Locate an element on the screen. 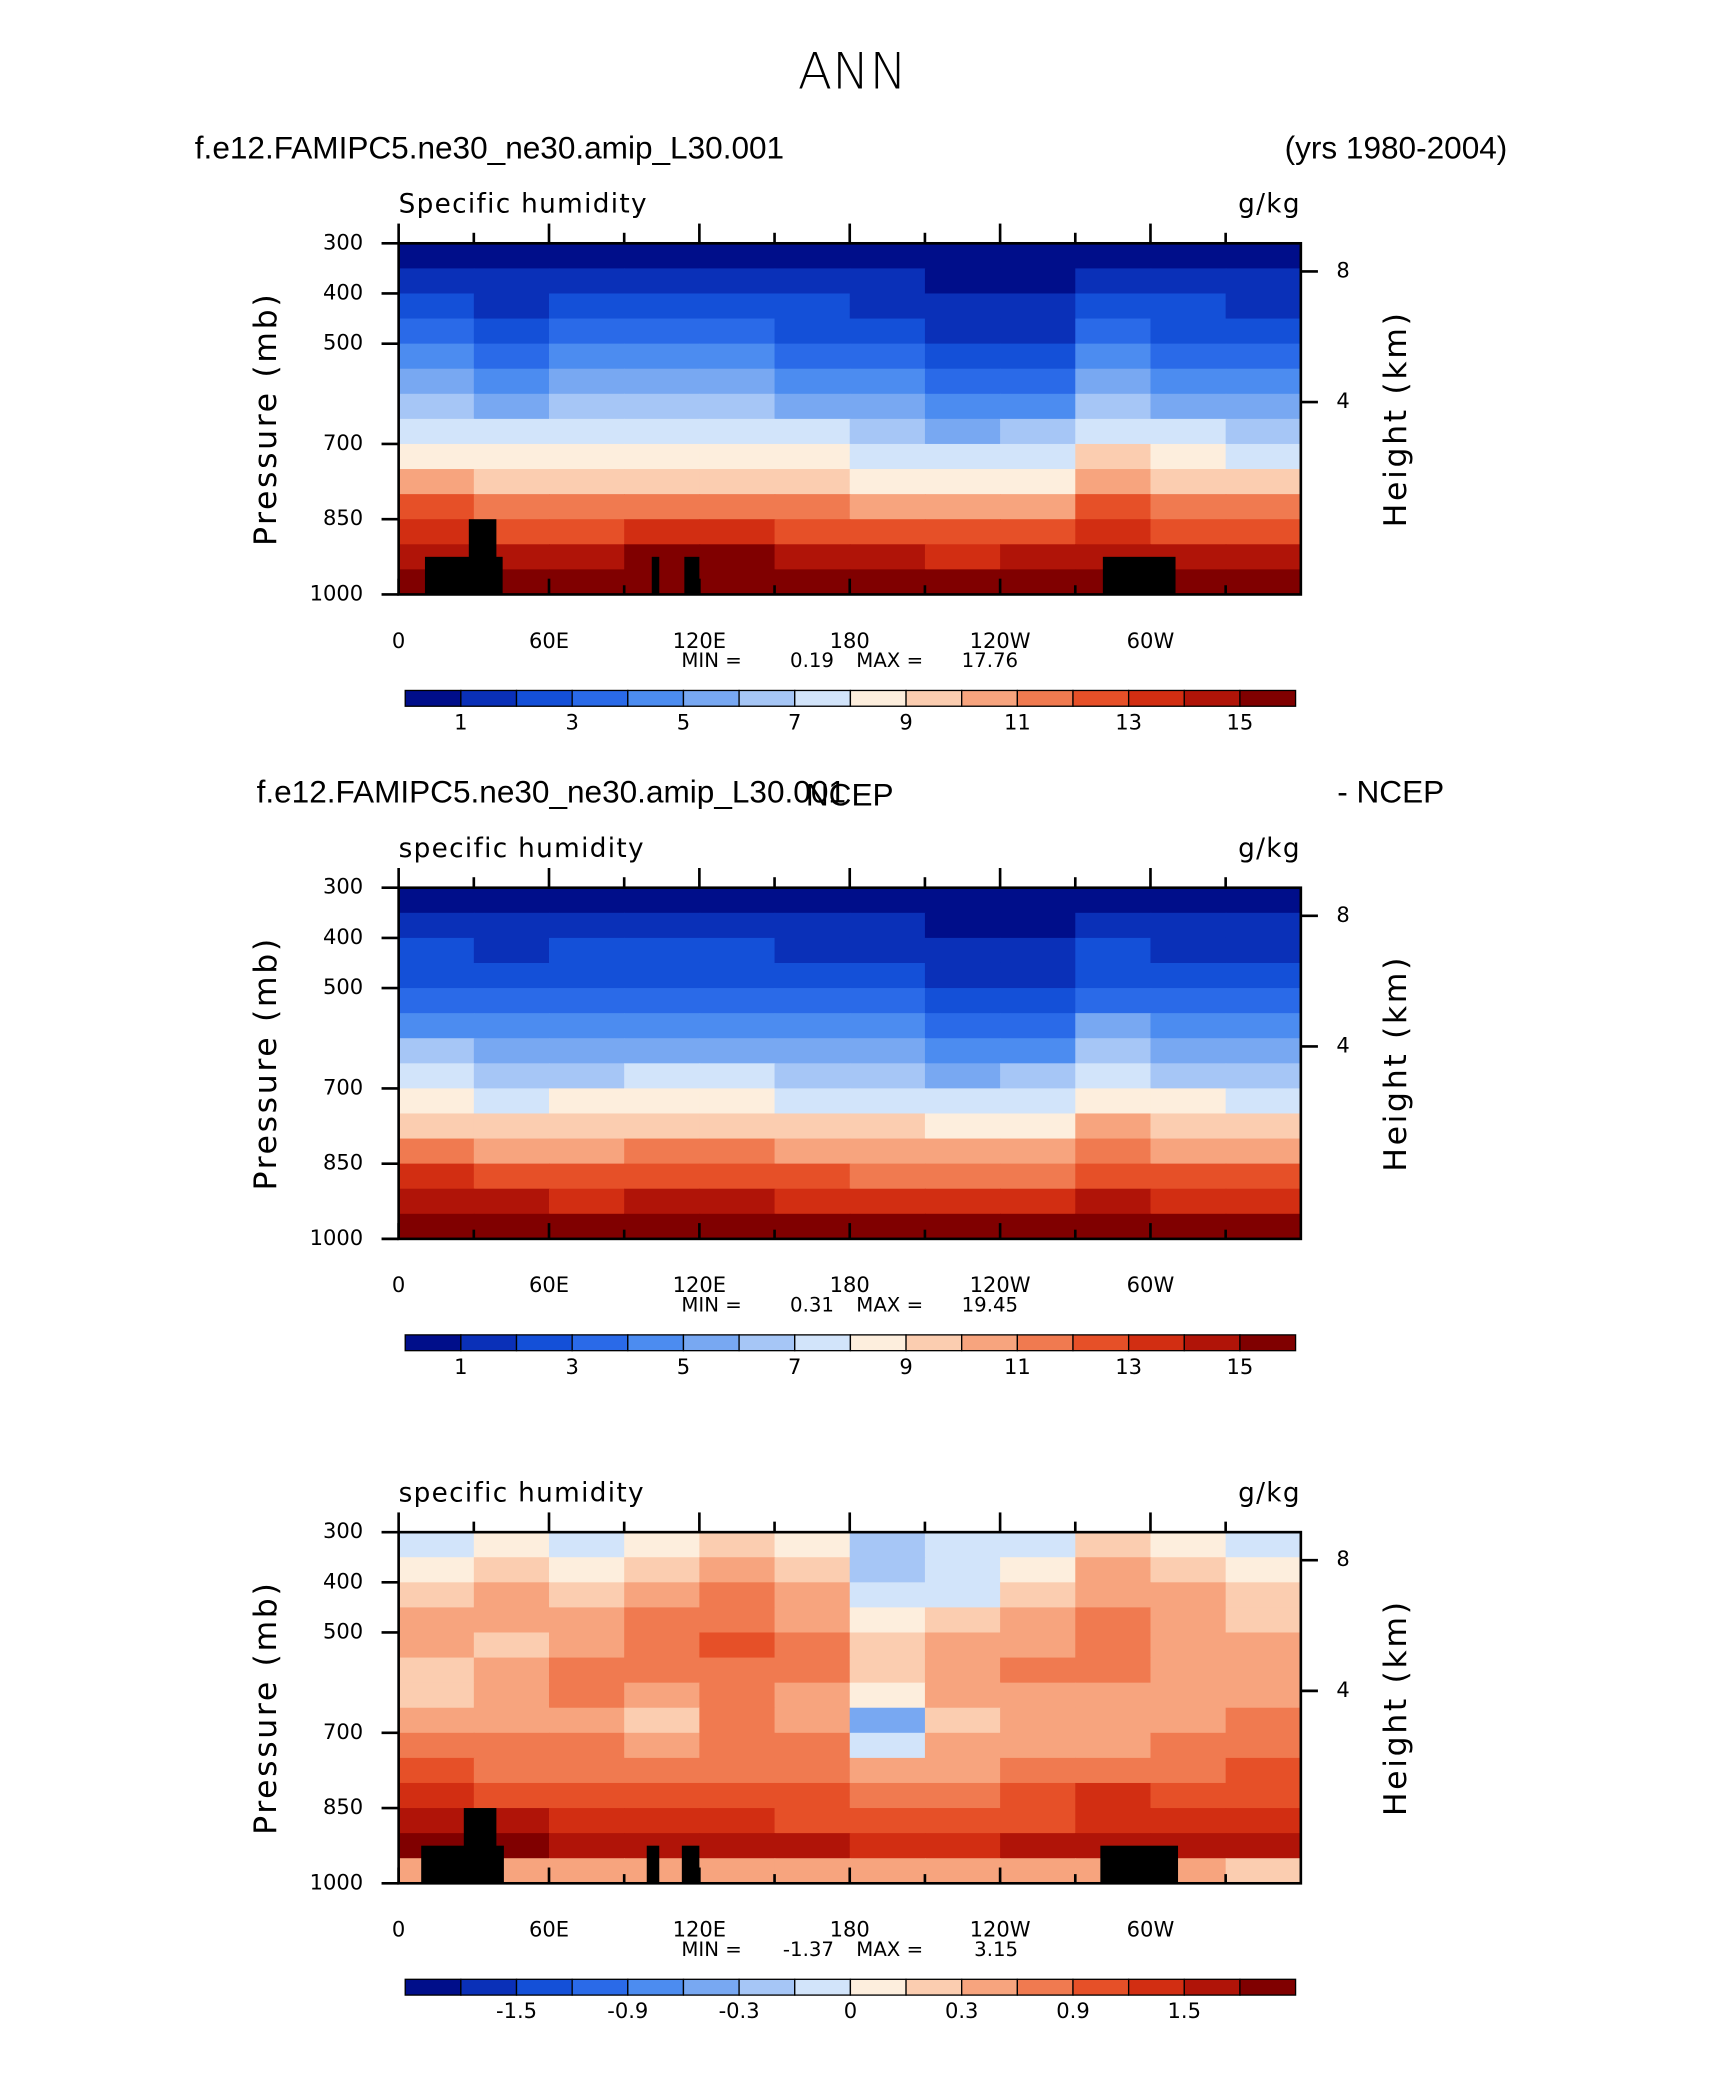 The height and width of the screenshot is (2074, 1710). x-tick-label: 180 is located at coordinates (850, 1929).